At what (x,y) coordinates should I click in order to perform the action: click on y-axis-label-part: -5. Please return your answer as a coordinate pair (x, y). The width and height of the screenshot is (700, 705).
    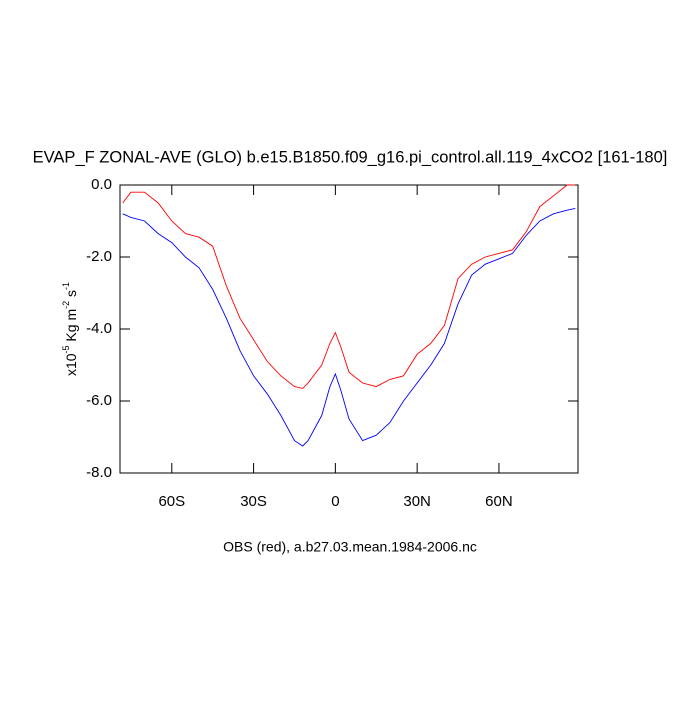
    Looking at the image, I should click on (66, 349).